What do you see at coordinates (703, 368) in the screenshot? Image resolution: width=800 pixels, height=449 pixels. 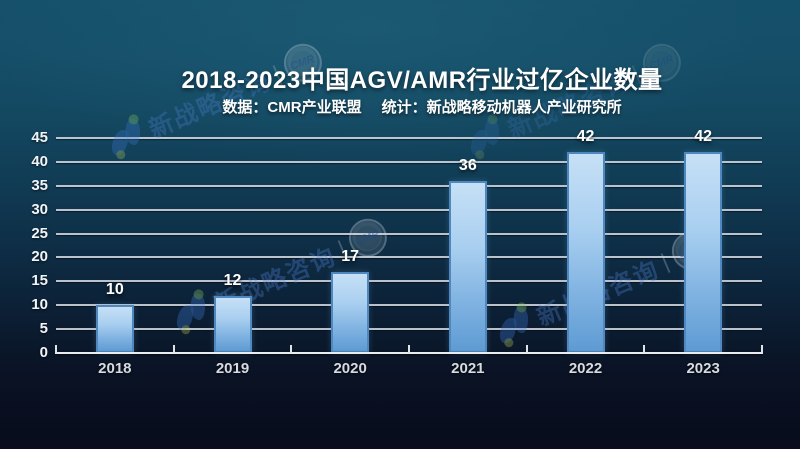 I see `x-axis-label: 2023` at bounding box center [703, 368].